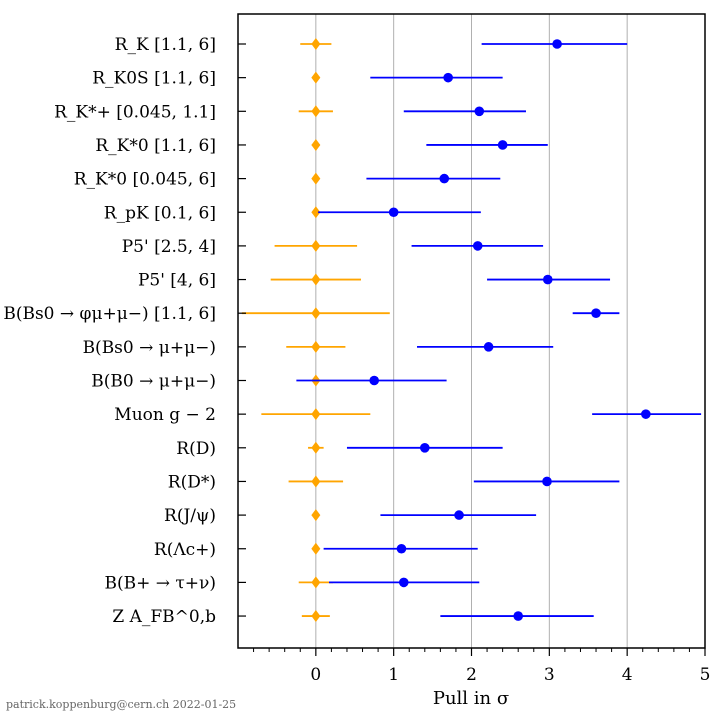 This screenshot has width=720, height=720. I want to click on x-tick-label-4: 4, so click(627, 675).